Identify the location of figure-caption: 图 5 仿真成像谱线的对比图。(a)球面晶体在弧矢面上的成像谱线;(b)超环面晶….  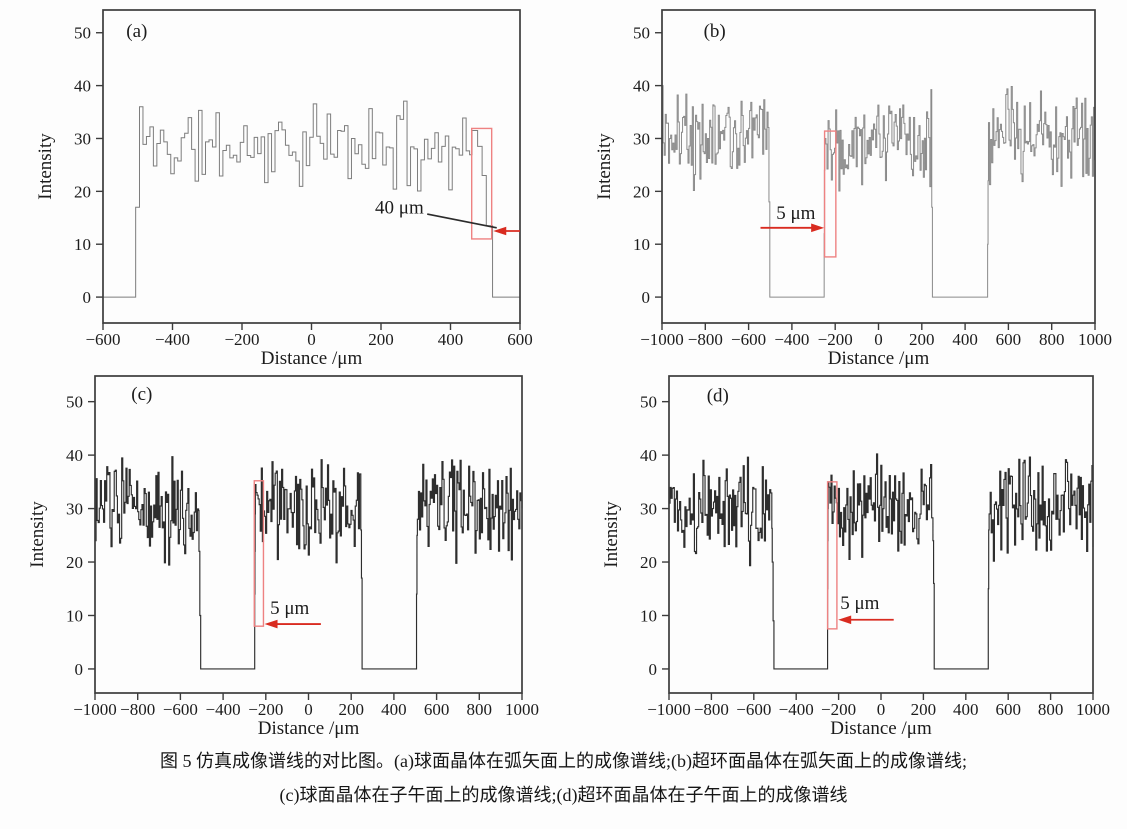
(563, 778).